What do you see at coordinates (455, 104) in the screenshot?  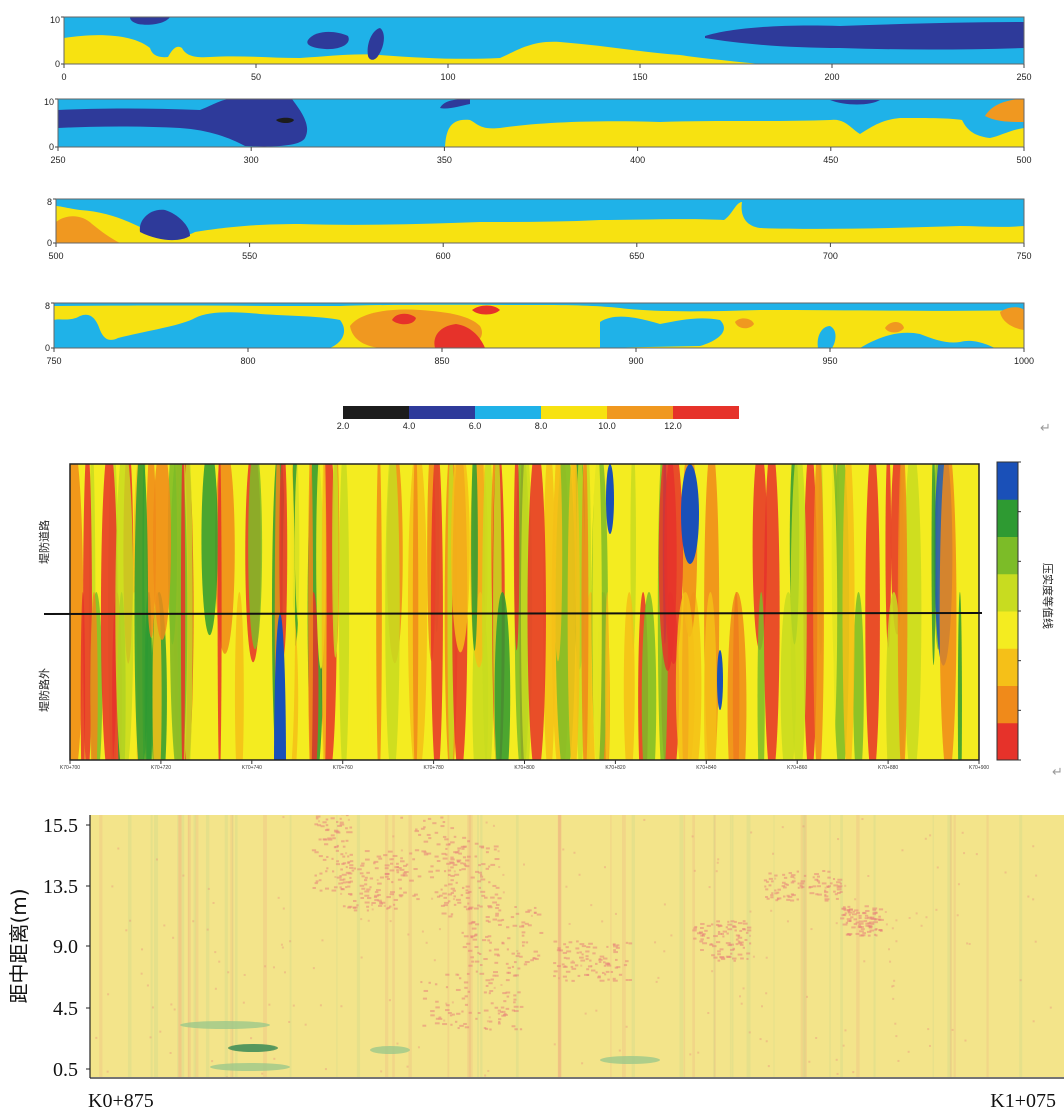 I see `strip-1-zone-small` at bounding box center [455, 104].